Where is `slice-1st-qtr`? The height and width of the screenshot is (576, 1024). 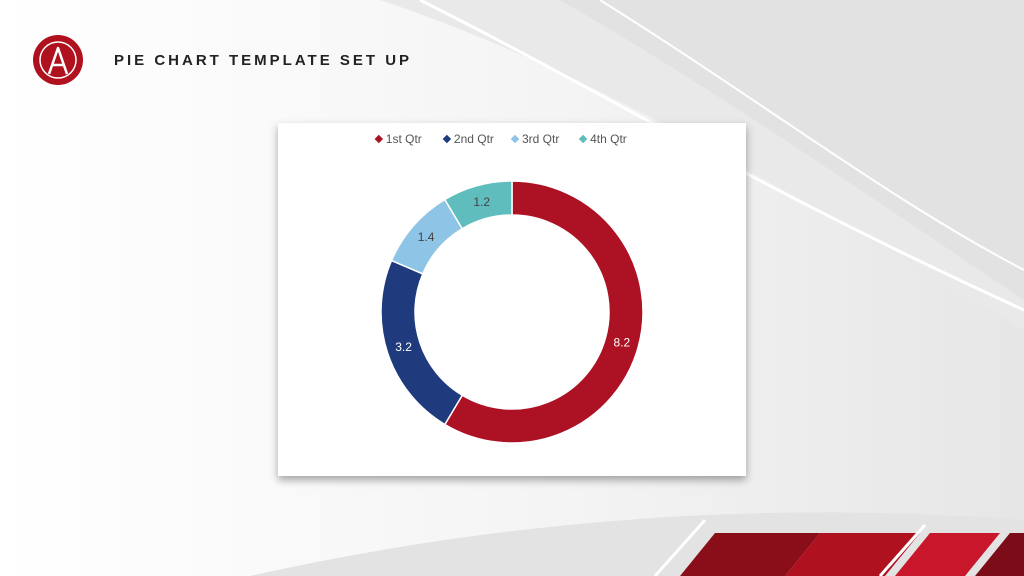 slice-1st-qtr is located at coordinates (543, 312).